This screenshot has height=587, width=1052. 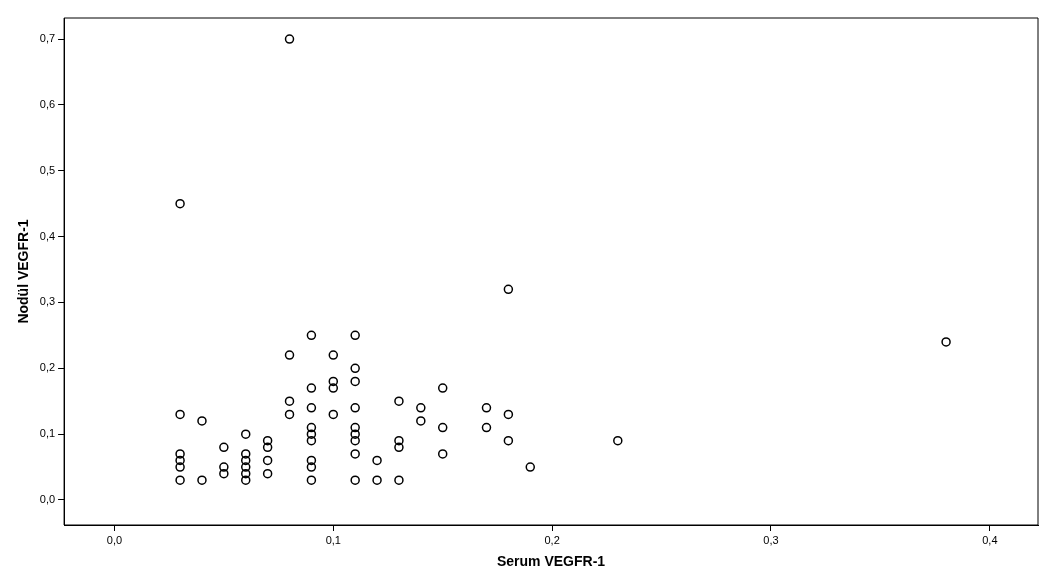 What do you see at coordinates (47, 103) in the screenshot?
I see `y-tick-label: 0,6` at bounding box center [47, 103].